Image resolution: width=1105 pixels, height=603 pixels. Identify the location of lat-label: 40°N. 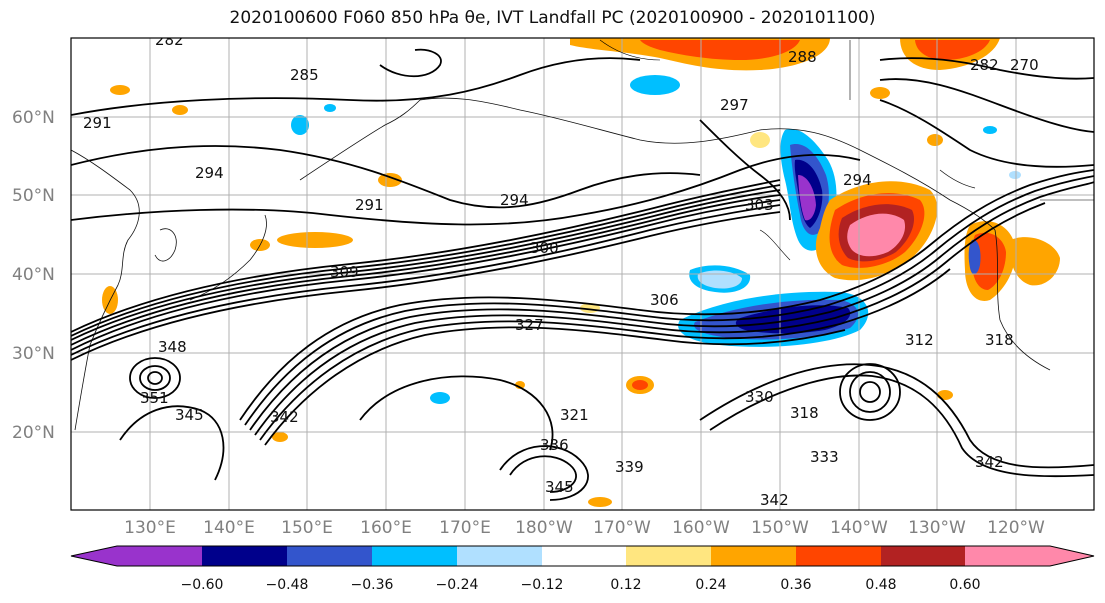
(33, 275).